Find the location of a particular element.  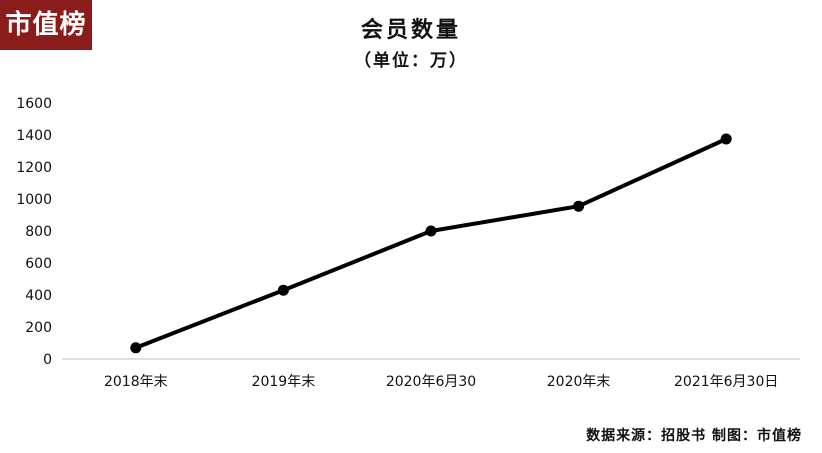

x-tick-label: 2019年末 is located at coordinates (284, 382).